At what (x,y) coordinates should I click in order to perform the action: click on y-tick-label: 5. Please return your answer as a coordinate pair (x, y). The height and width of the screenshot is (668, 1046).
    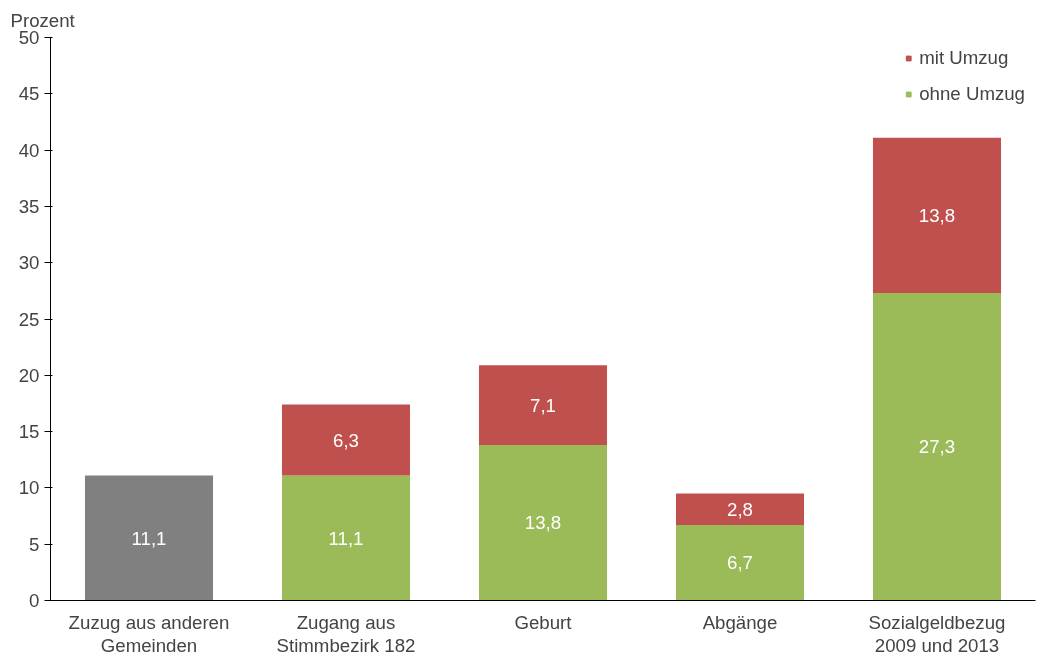
    Looking at the image, I should click on (34, 544).